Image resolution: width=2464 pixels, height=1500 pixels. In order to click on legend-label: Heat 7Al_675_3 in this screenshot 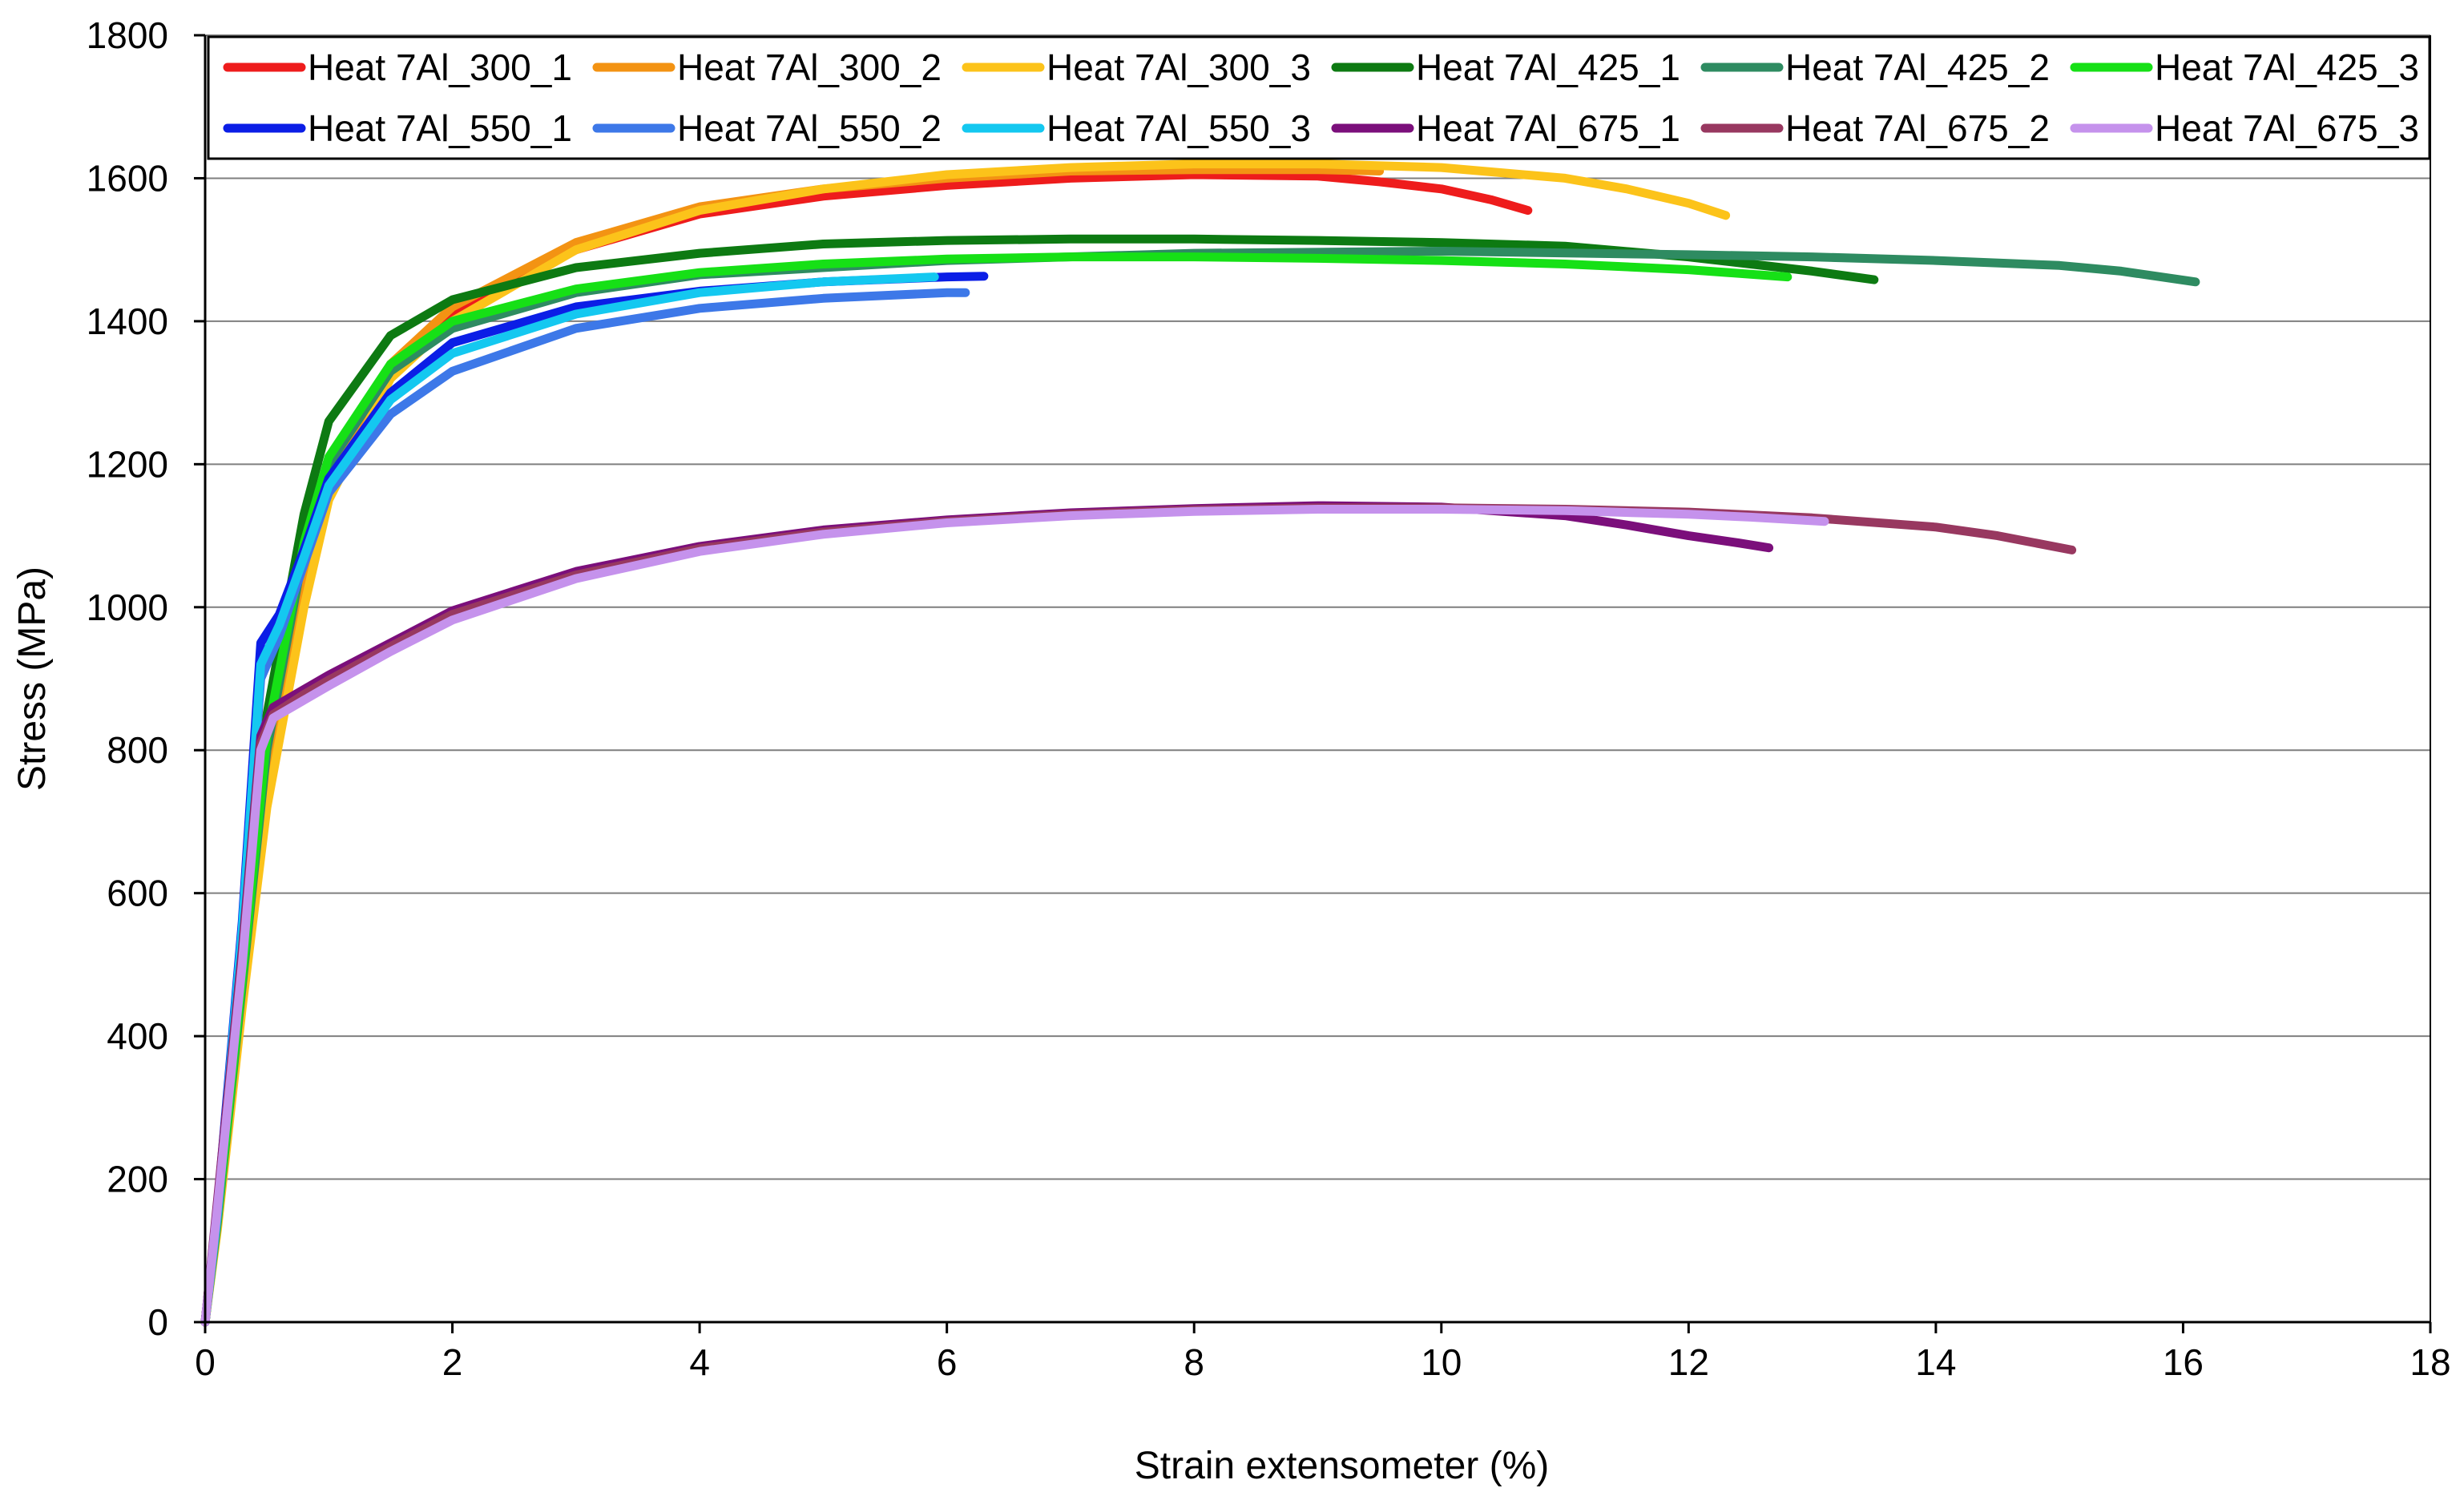, I will do `click(2287, 128)`.